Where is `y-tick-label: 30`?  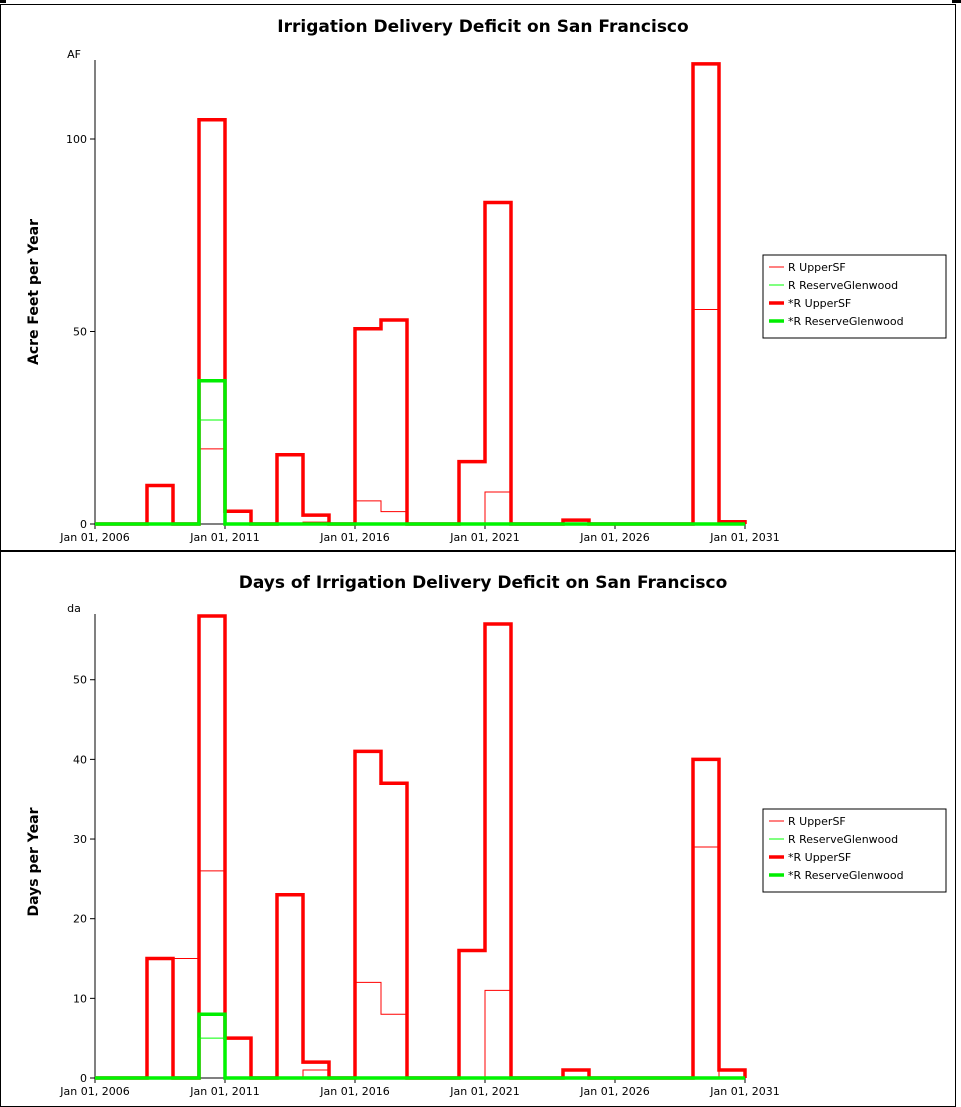
y-tick-label: 30 is located at coordinates (80, 839).